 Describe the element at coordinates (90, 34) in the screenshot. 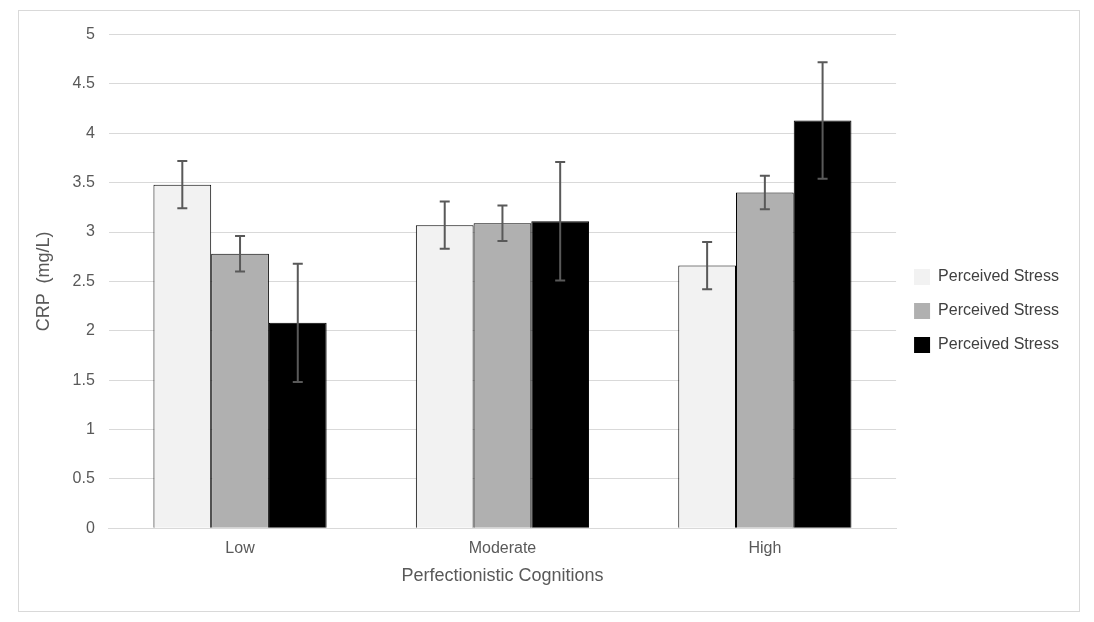

I see `y-tick-label: 5` at that location.